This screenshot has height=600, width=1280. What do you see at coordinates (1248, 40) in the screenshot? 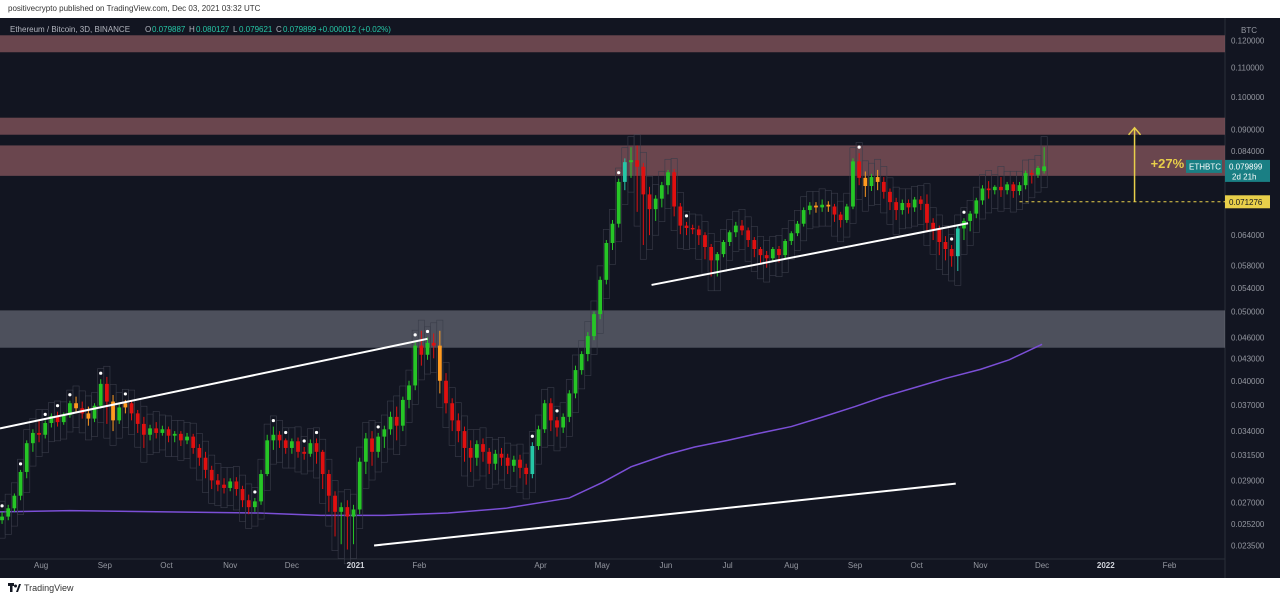
I see `price-tick-label: 0.120000` at bounding box center [1248, 40].